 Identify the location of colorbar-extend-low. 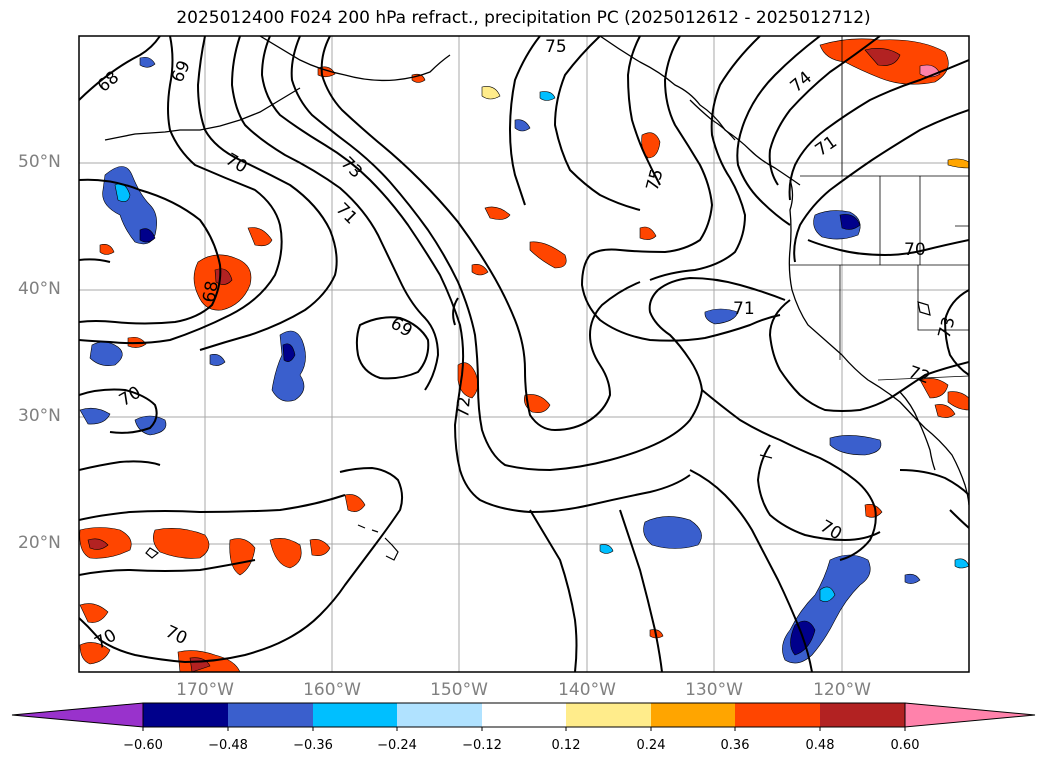
(77, 715).